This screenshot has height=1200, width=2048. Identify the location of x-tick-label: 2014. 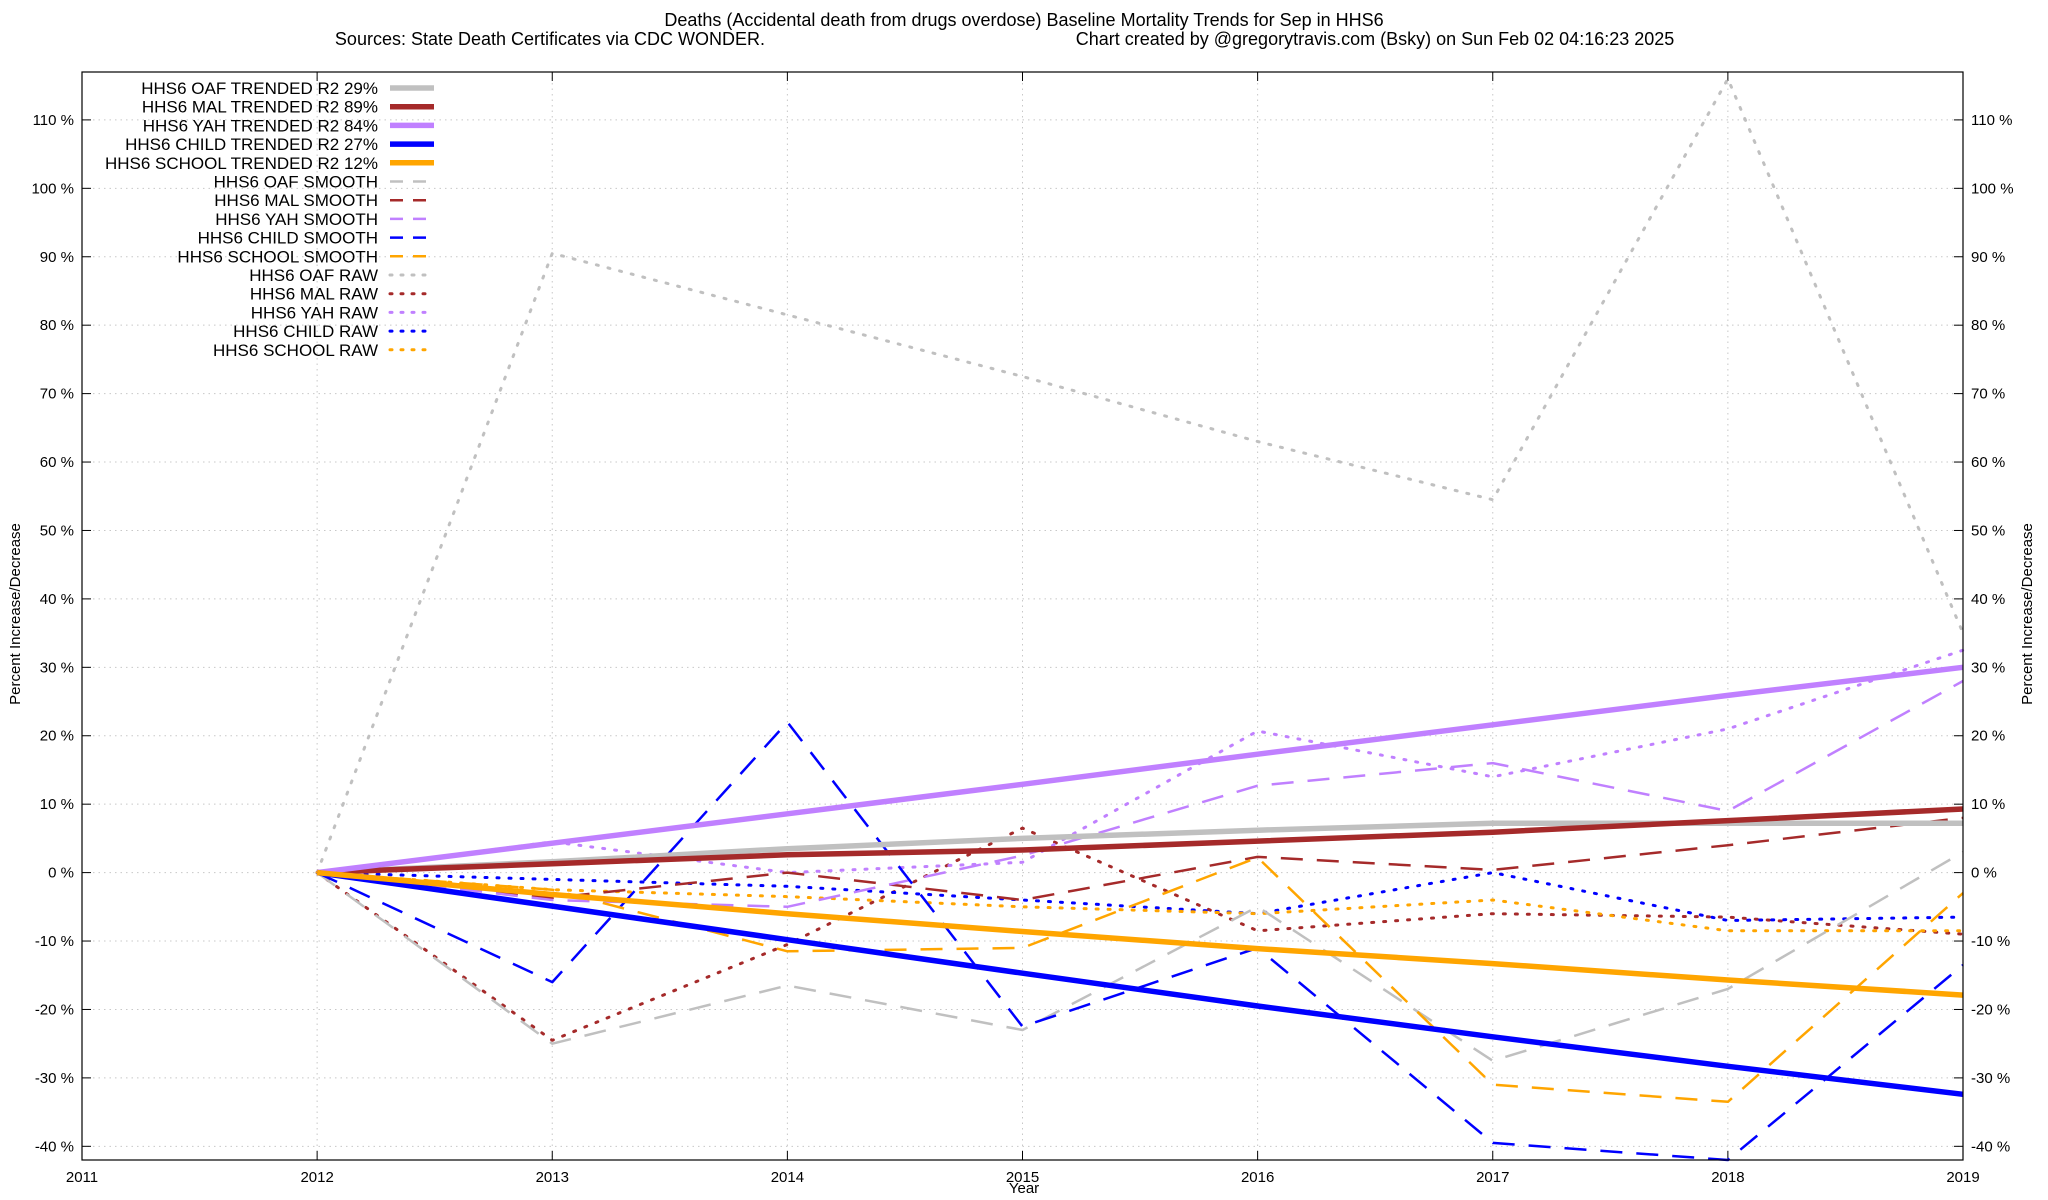
(787, 1177).